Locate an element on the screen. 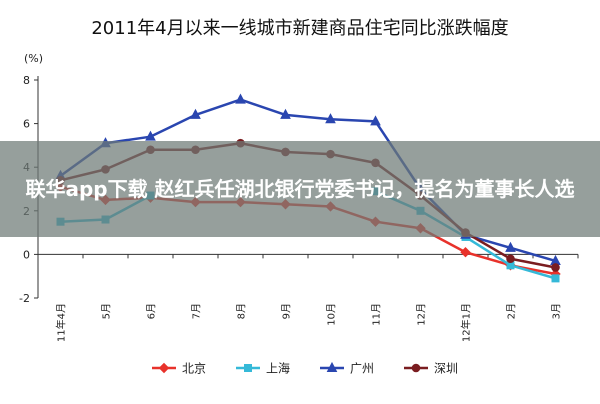 This screenshot has height=404, width=600. x-tick-label: 6月 is located at coordinates (152, 311).